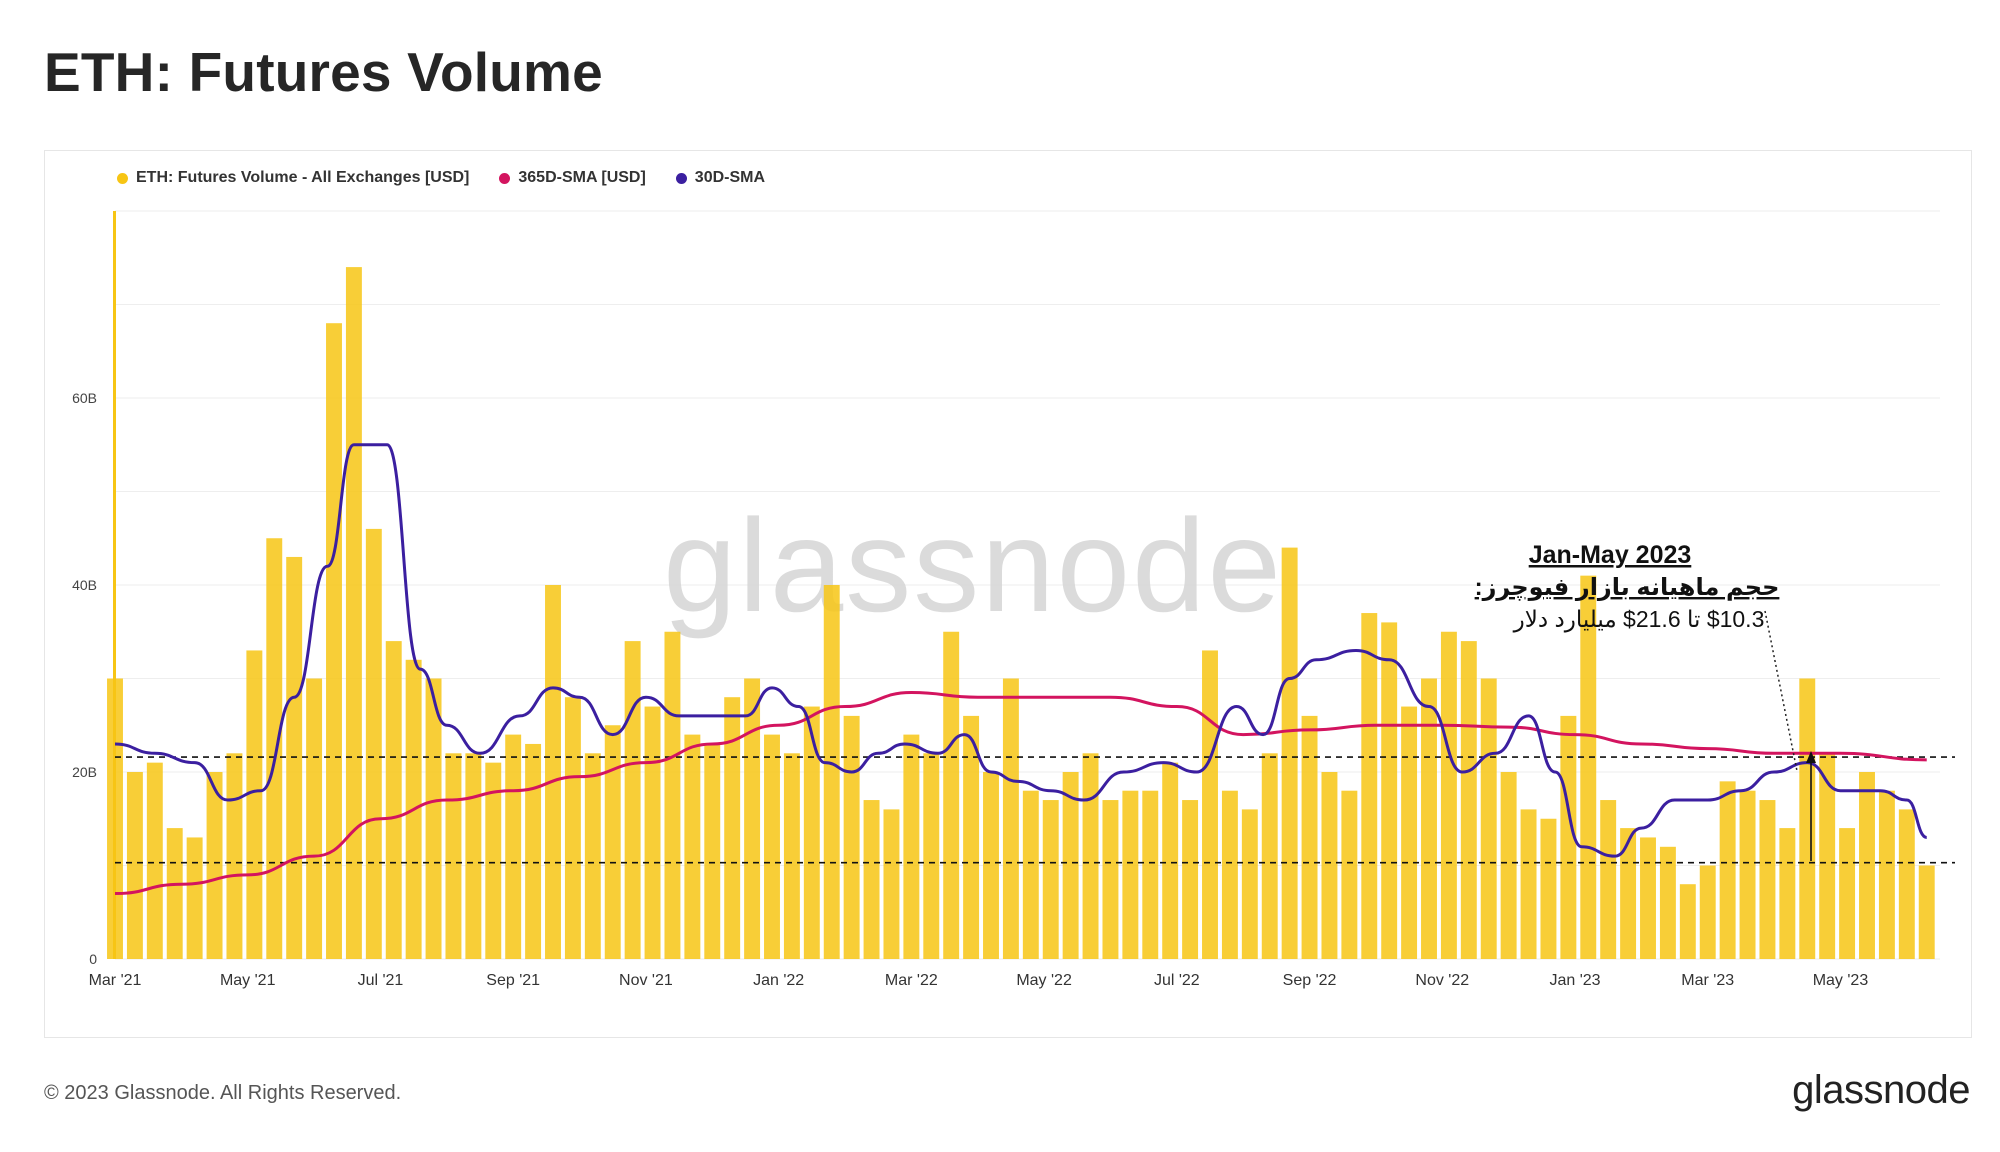 Image resolution: width=2000 pixels, height=1152 pixels. Describe the element at coordinates (646, 980) in the screenshot. I see `x-tick-label: Nov '21` at that location.